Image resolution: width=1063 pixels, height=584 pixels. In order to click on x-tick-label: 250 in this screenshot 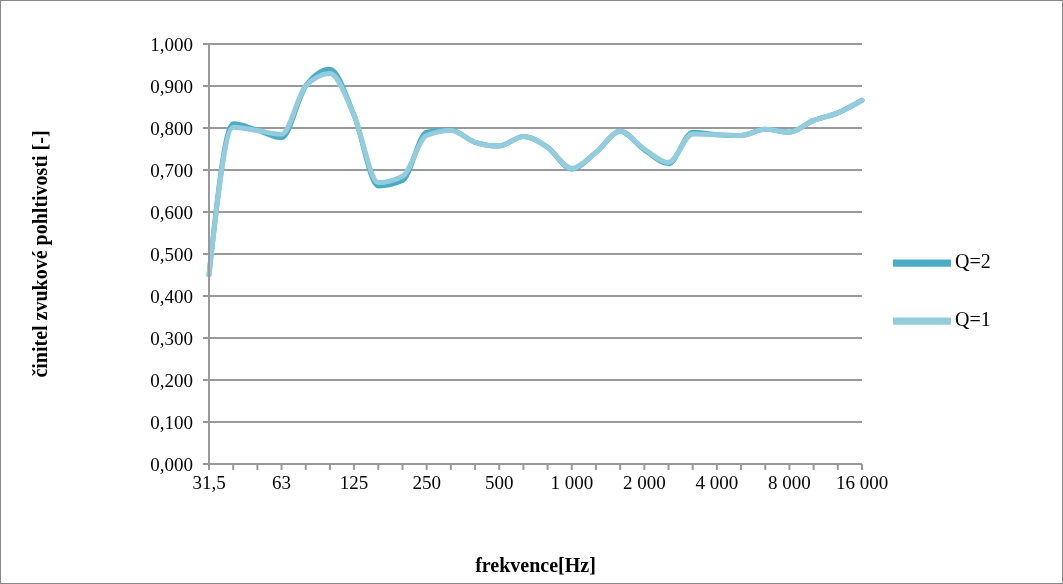, I will do `click(426, 483)`.